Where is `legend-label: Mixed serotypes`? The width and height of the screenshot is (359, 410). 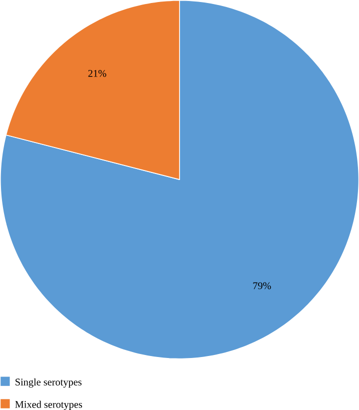 legend-label: Mixed serotypes is located at coordinates (48, 405).